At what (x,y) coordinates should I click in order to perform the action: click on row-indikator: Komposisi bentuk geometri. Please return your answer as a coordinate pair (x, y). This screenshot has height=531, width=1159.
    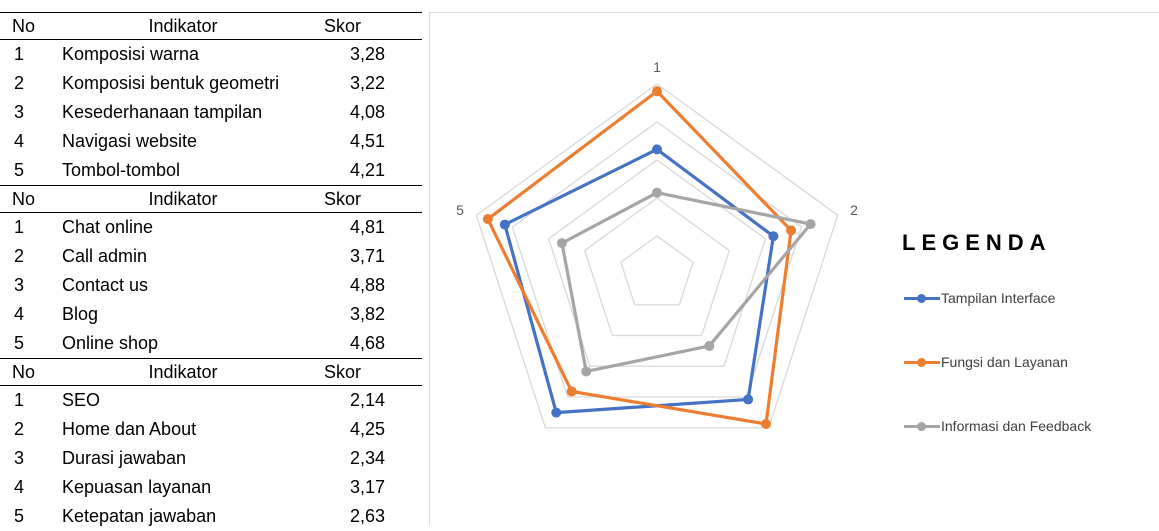
    Looking at the image, I should click on (171, 83).